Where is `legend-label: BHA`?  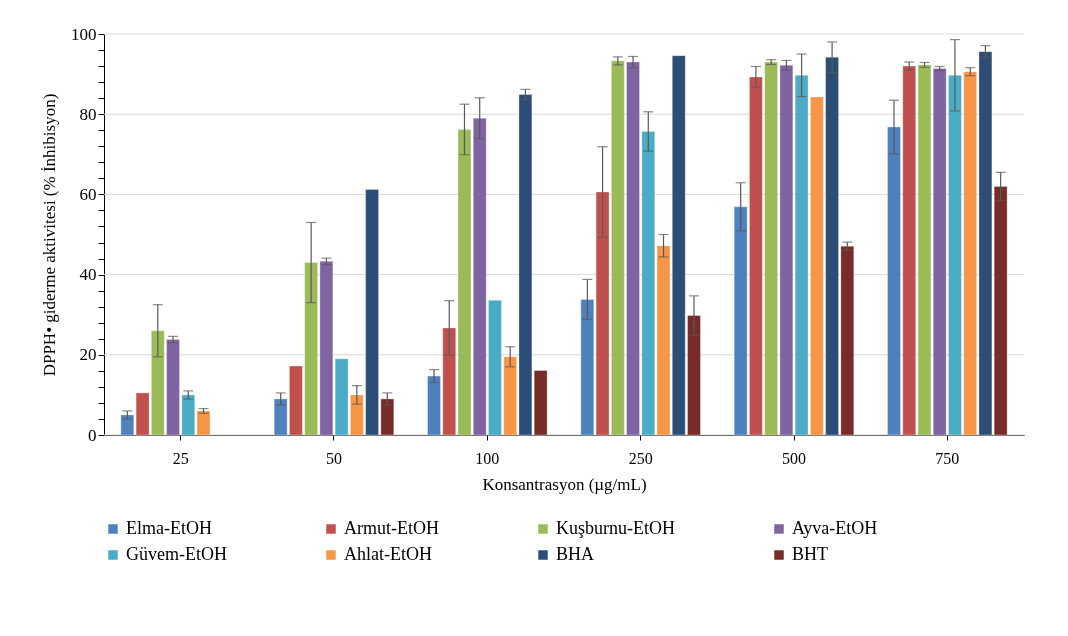 legend-label: BHA is located at coordinates (575, 554).